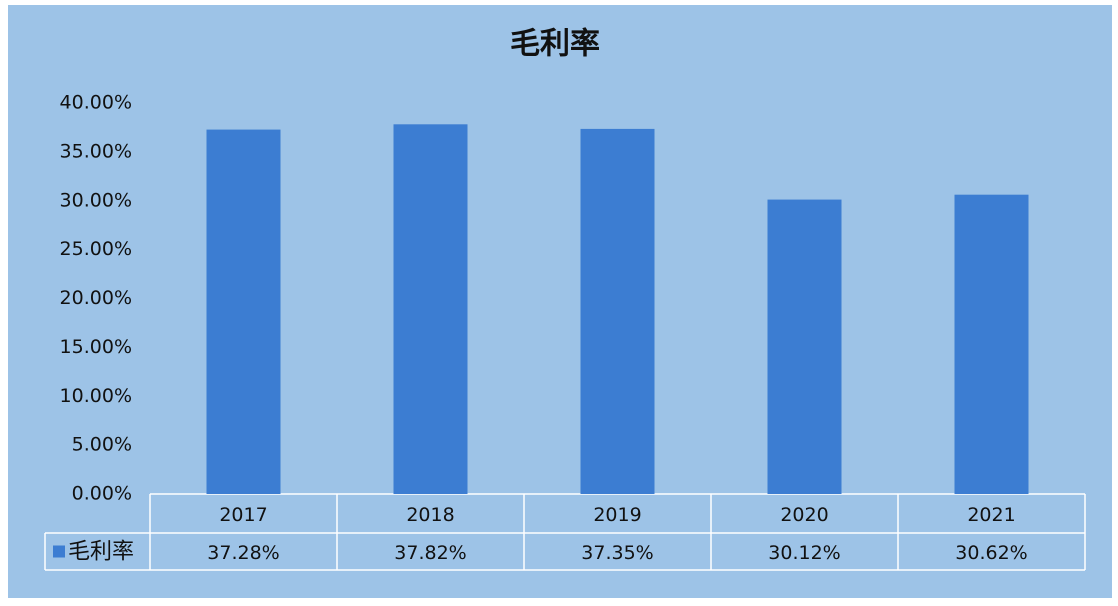 The height and width of the screenshot is (606, 1118). I want to click on table-value: 30.12%, so click(804, 553).